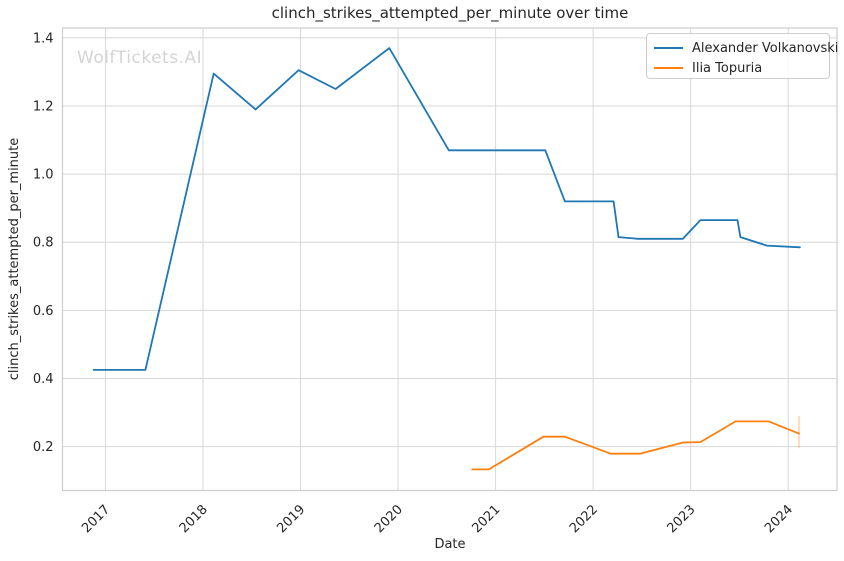  I want to click on y-axis-label: clinch_strikes_attempted_per_minute, so click(14, 259).